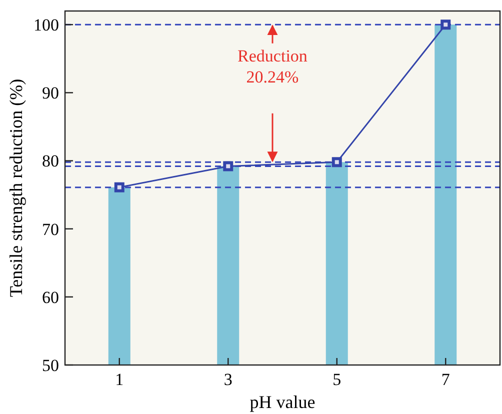 This screenshot has width=502, height=414. Describe the element at coordinates (50, 365) in the screenshot. I see `y-tick-label: 50` at that location.